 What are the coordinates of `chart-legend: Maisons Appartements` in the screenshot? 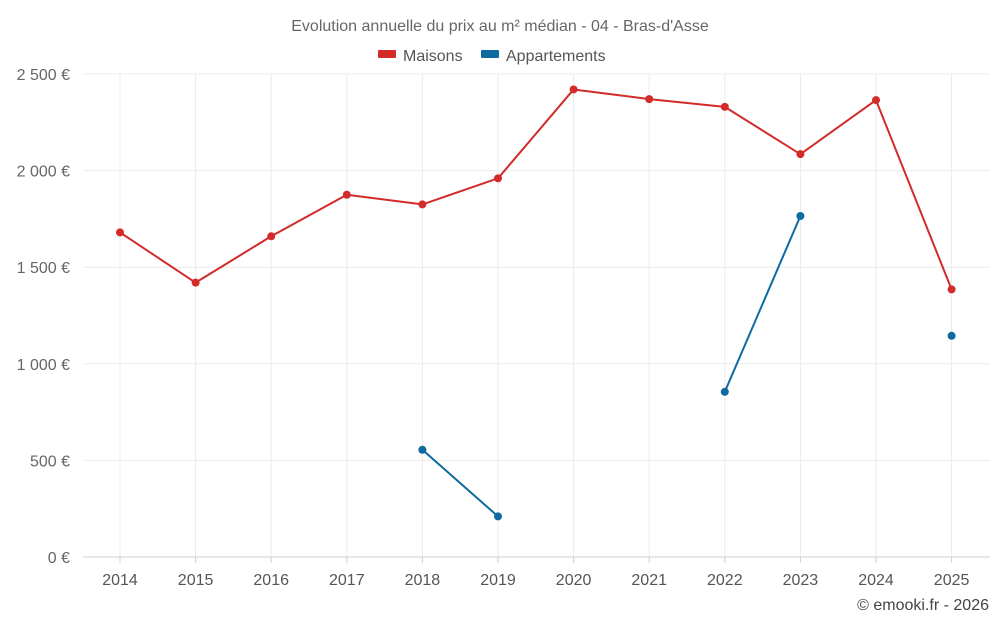 It's located at (492, 56).